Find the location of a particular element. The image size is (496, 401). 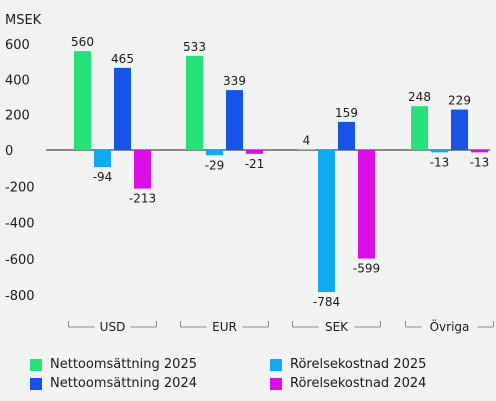

y-tick-label: 400 is located at coordinates (17, 80).